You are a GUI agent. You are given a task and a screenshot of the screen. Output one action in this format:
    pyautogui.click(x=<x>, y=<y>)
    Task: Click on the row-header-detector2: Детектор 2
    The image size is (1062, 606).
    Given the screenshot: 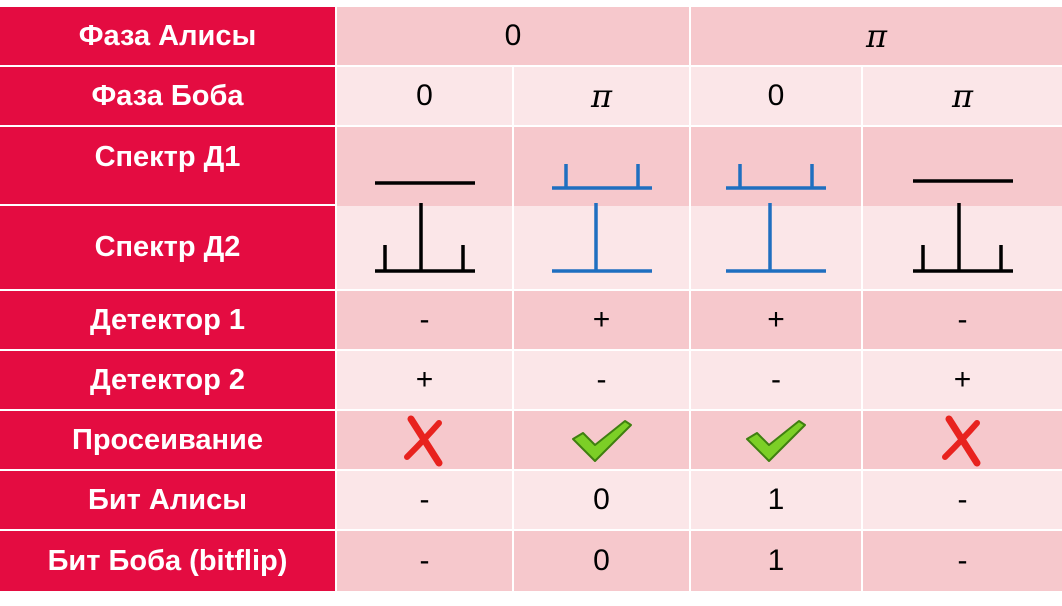 What is the action you would take?
    pyautogui.click(x=168, y=381)
    